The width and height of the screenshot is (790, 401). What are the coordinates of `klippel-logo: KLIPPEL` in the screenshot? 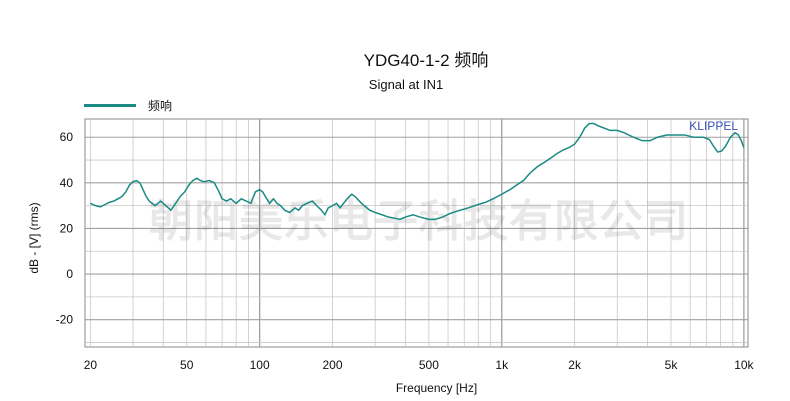 It's located at (713, 126).